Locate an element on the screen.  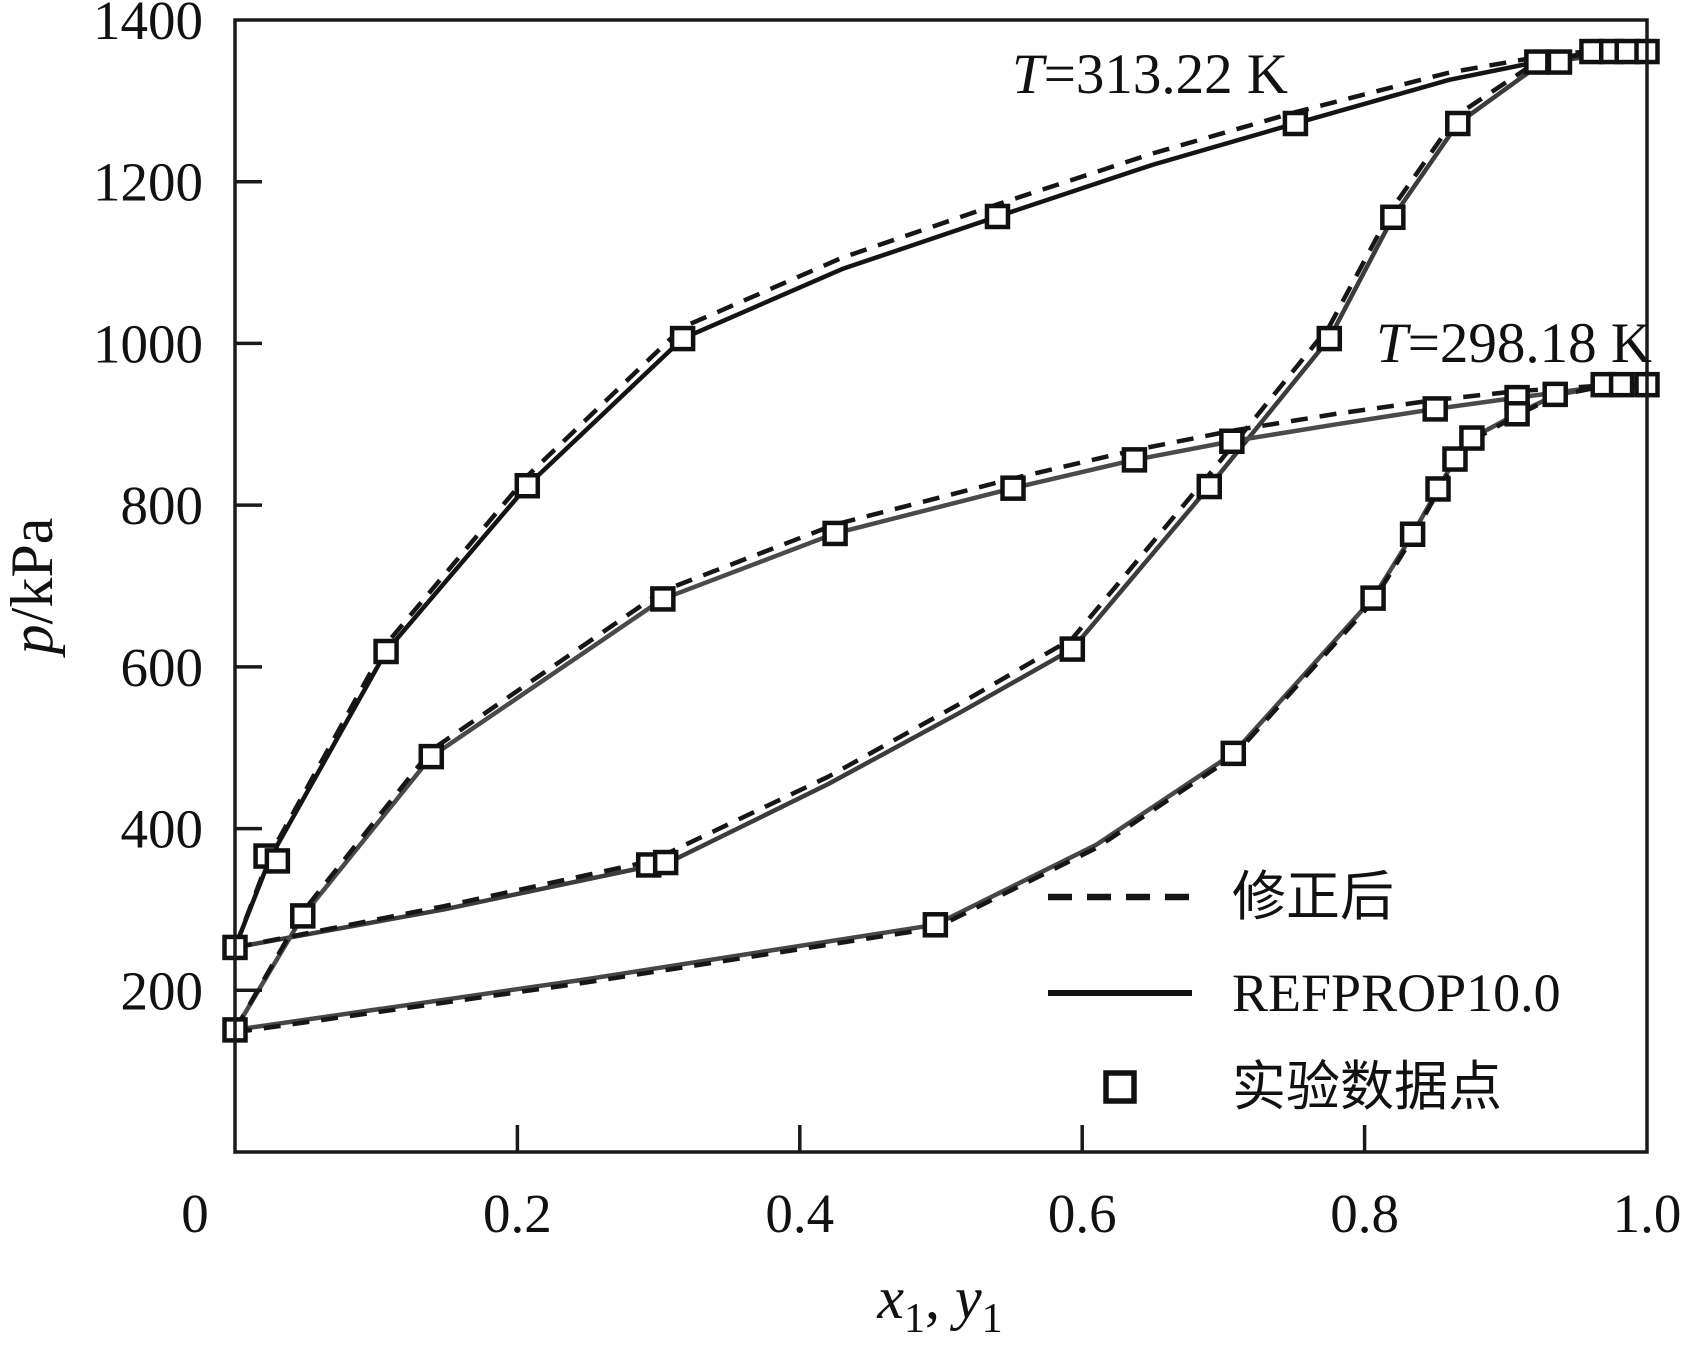
legend-square-sample is located at coordinates (1120, 1087).